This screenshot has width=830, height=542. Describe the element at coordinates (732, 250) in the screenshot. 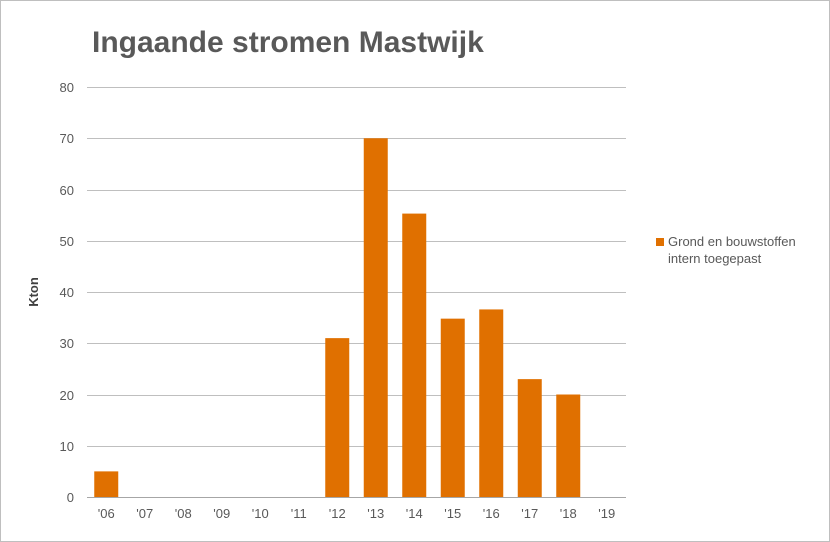

I see `legend-label: Grond en bouwstoffen intern toegepast` at that location.